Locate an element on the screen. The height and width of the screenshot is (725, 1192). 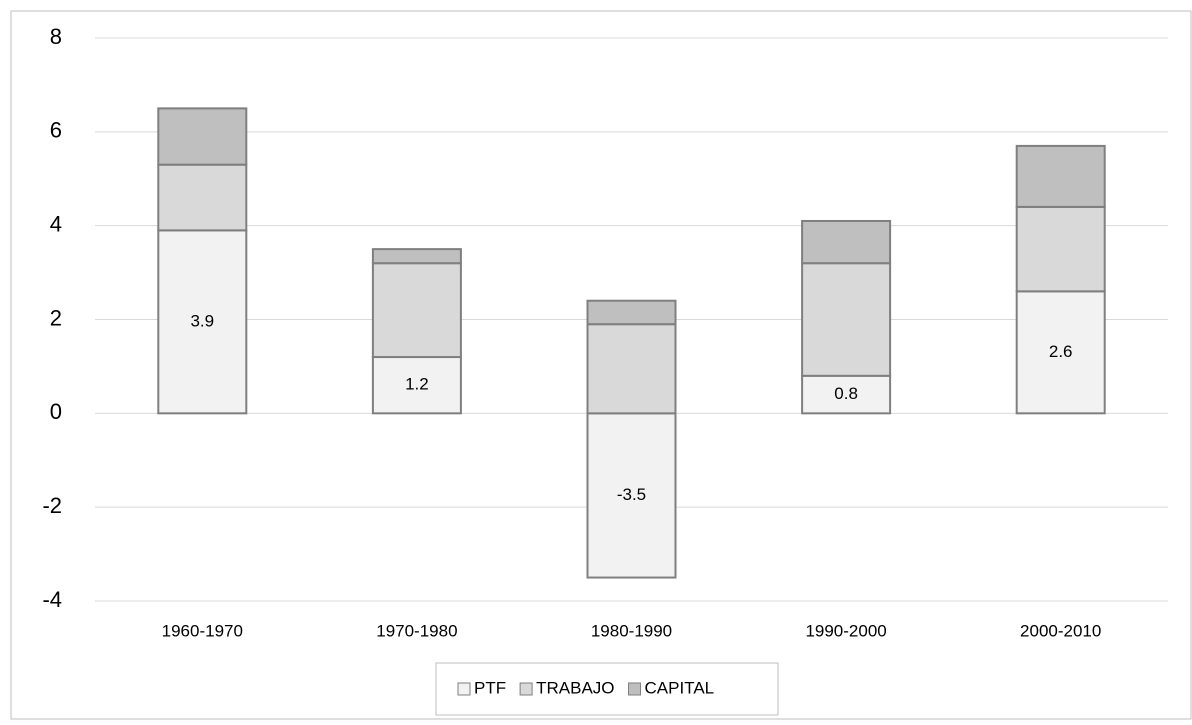
legend-box is located at coordinates (607, 689).